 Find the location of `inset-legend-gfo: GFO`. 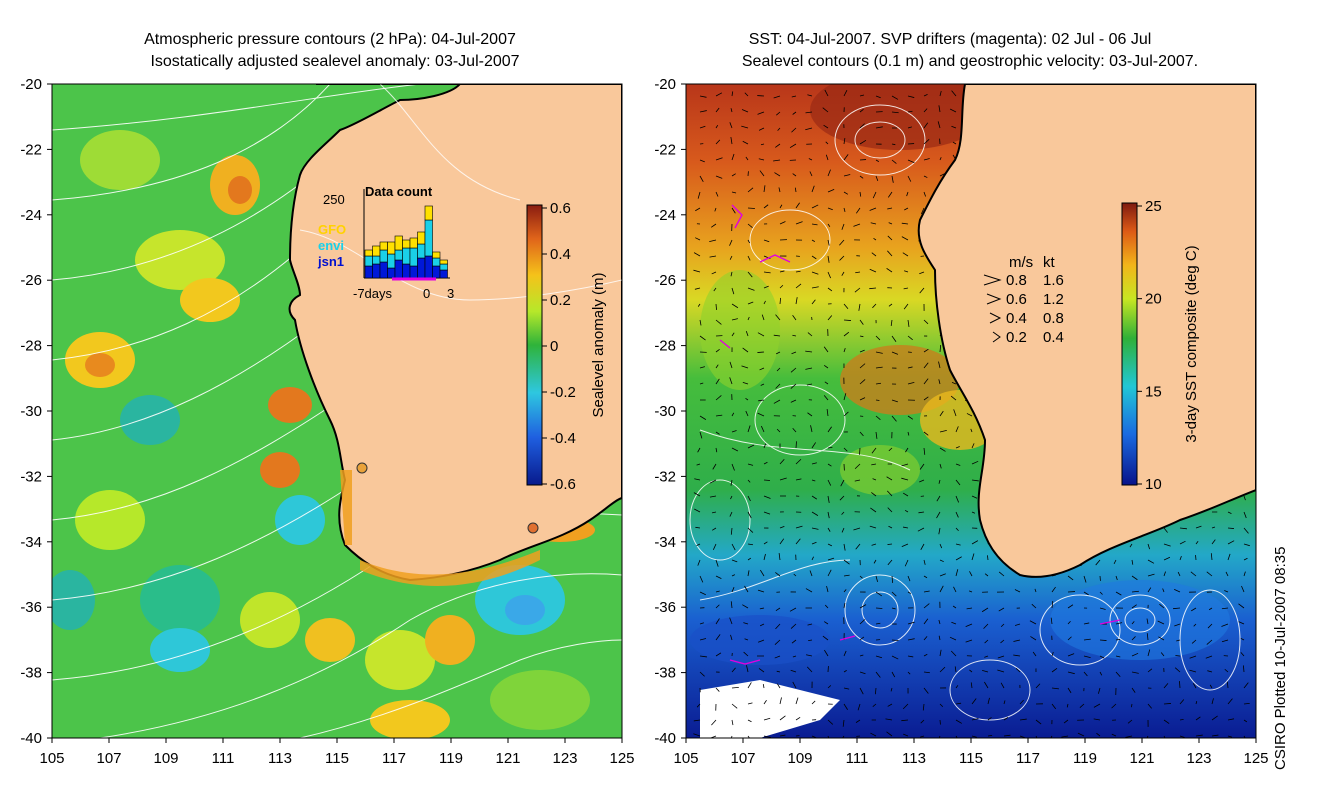

inset-legend-gfo: GFO is located at coordinates (332, 229).